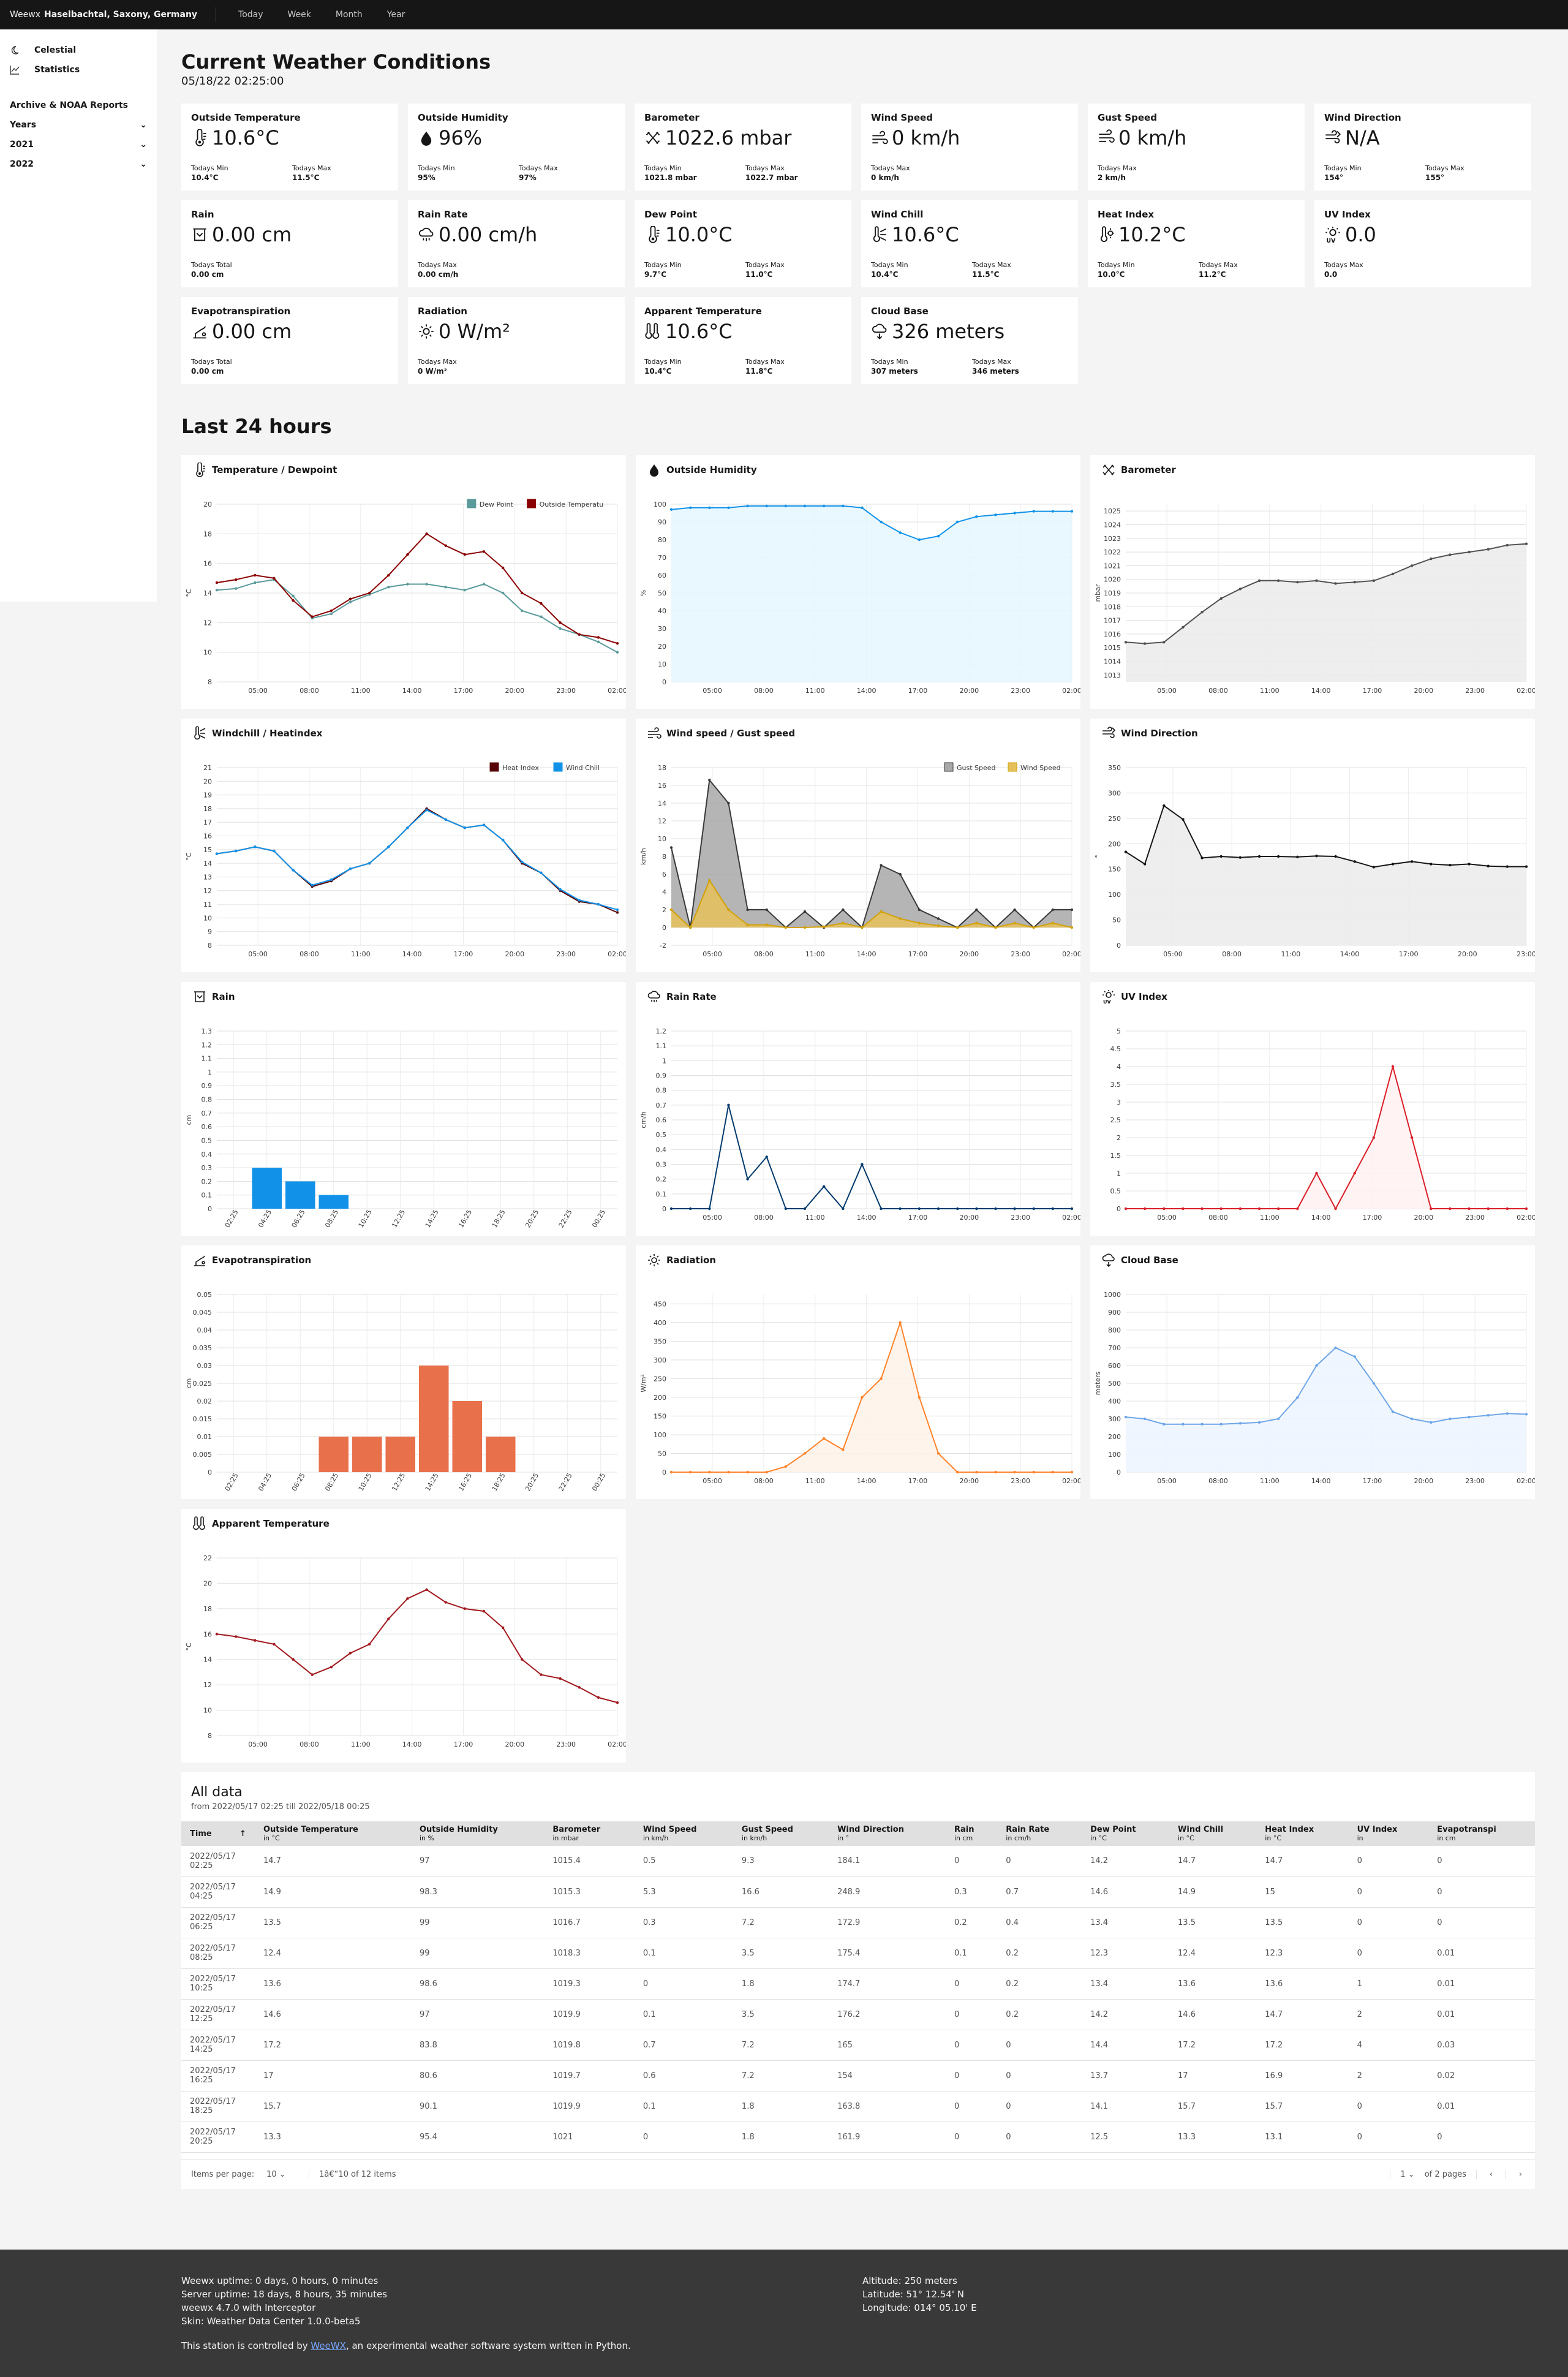  What do you see at coordinates (78, 164) in the screenshot?
I see `archive-2022: 2022 ⌄` at bounding box center [78, 164].